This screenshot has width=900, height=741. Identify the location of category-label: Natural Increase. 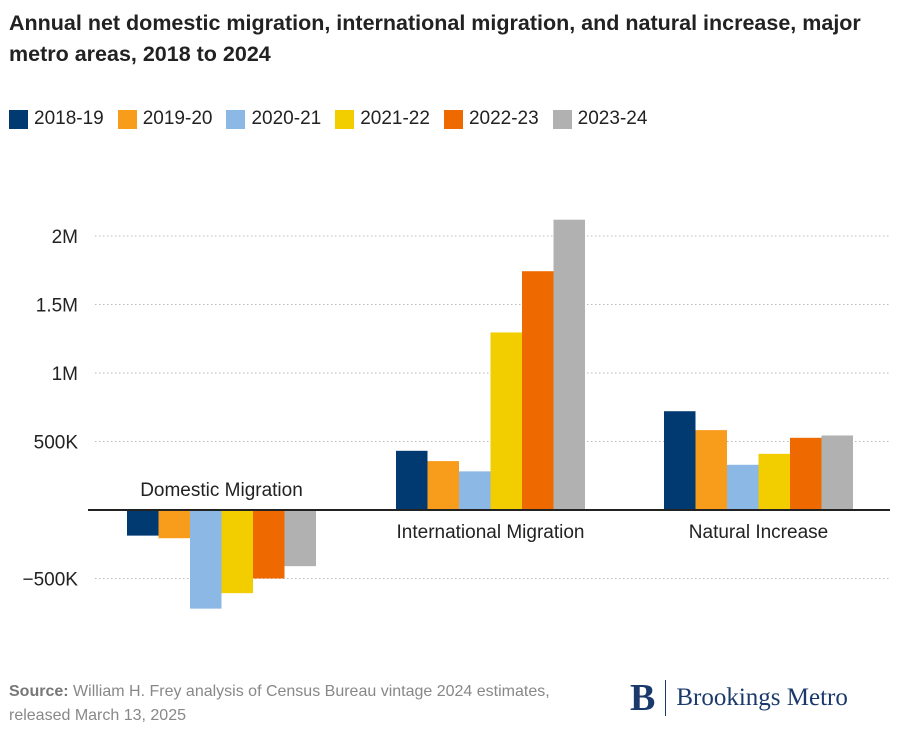
(758, 532).